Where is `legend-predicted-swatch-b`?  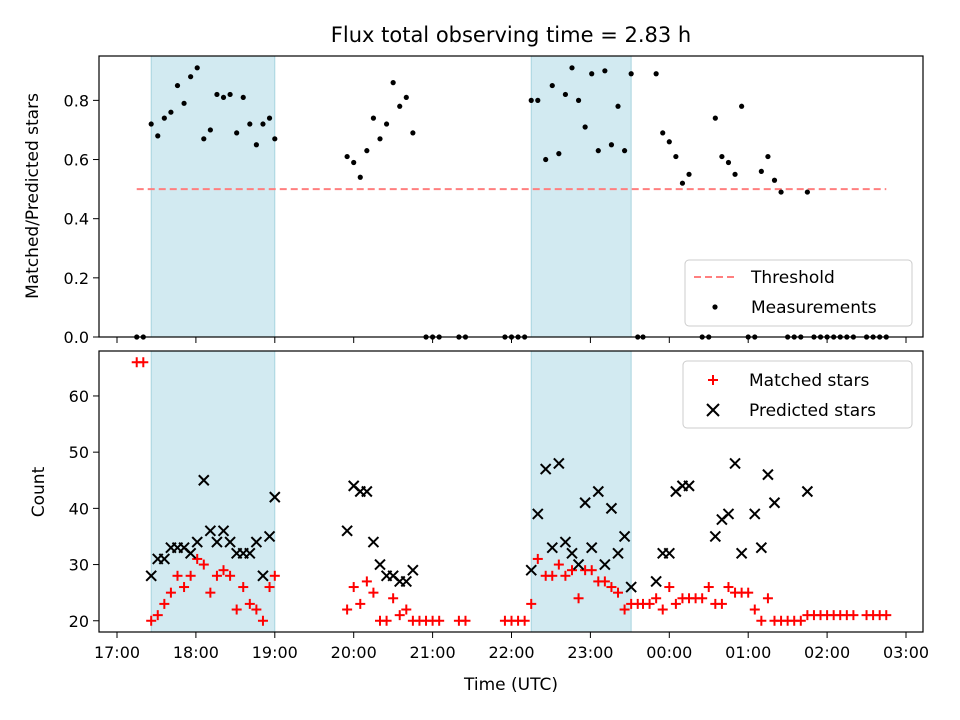
legend-predicted-swatch-b is located at coordinates (713, 410).